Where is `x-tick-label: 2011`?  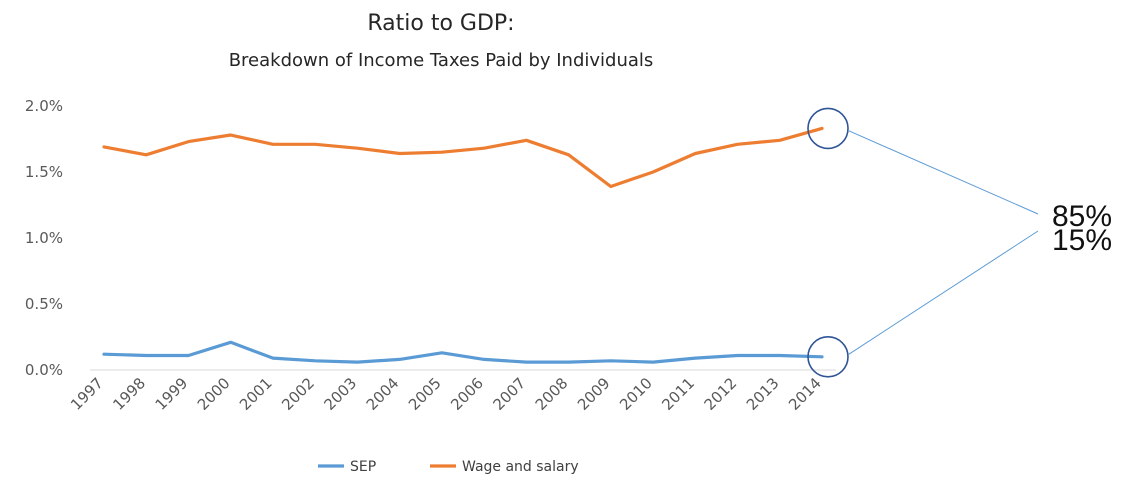 x-tick-label: 2011 is located at coordinates (678, 394).